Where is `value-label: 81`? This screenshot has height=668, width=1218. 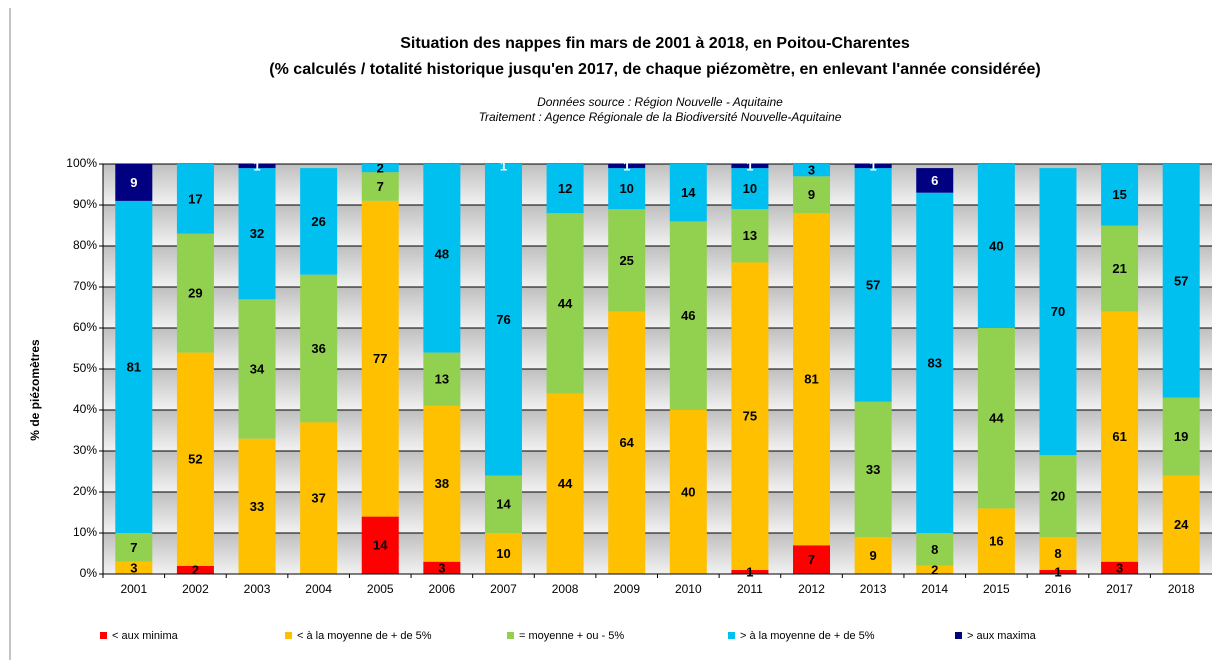 value-label: 81 is located at coordinates (134, 366).